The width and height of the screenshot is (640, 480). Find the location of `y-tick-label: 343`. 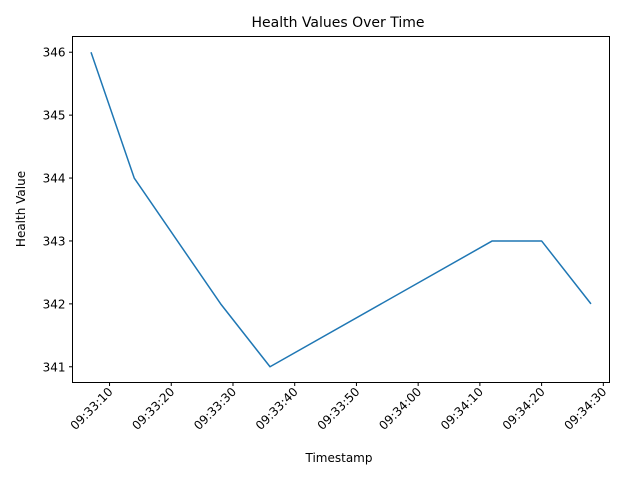

y-tick-label: 343 is located at coordinates (54, 241).